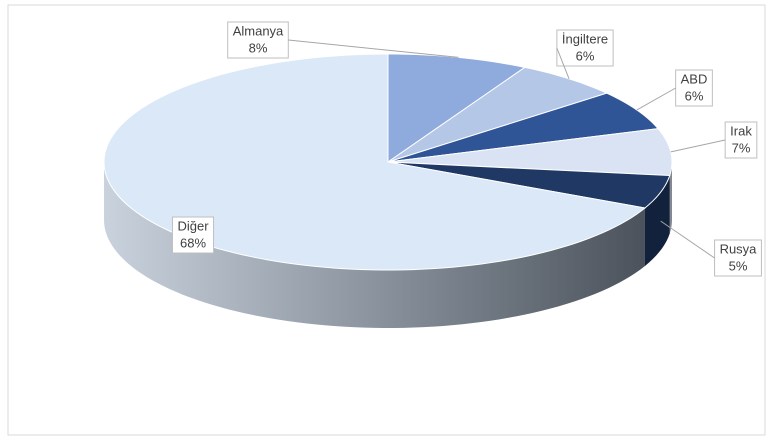 This screenshot has width=774, height=440. What do you see at coordinates (193, 242) in the screenshot?
I see `label-value: 68%` at bounding box center [193, 242].